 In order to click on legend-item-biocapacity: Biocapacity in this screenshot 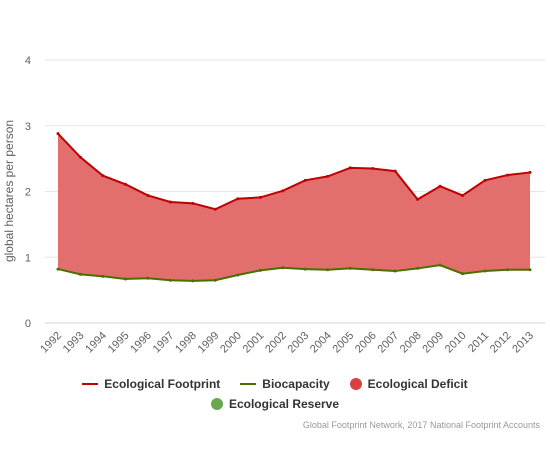, I will do `click(285, 384)`.